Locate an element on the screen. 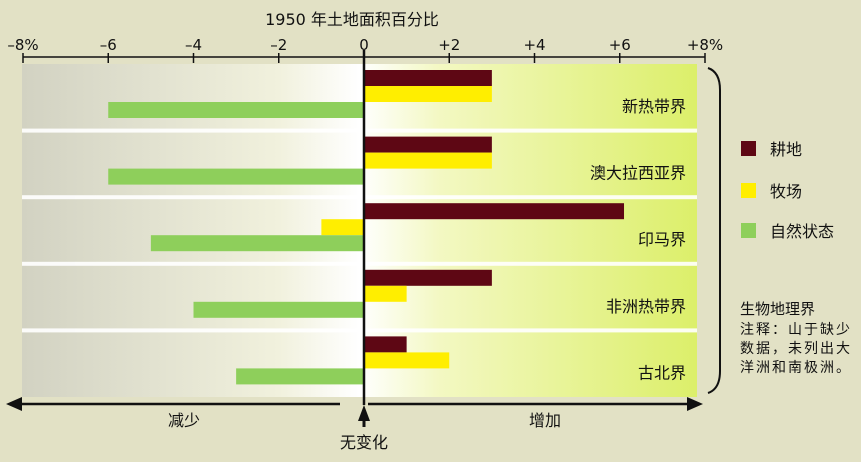 The width and height of the screenshot is (861, 462). bar-自然状态-新热带界 is located at coordinates (236, 110).